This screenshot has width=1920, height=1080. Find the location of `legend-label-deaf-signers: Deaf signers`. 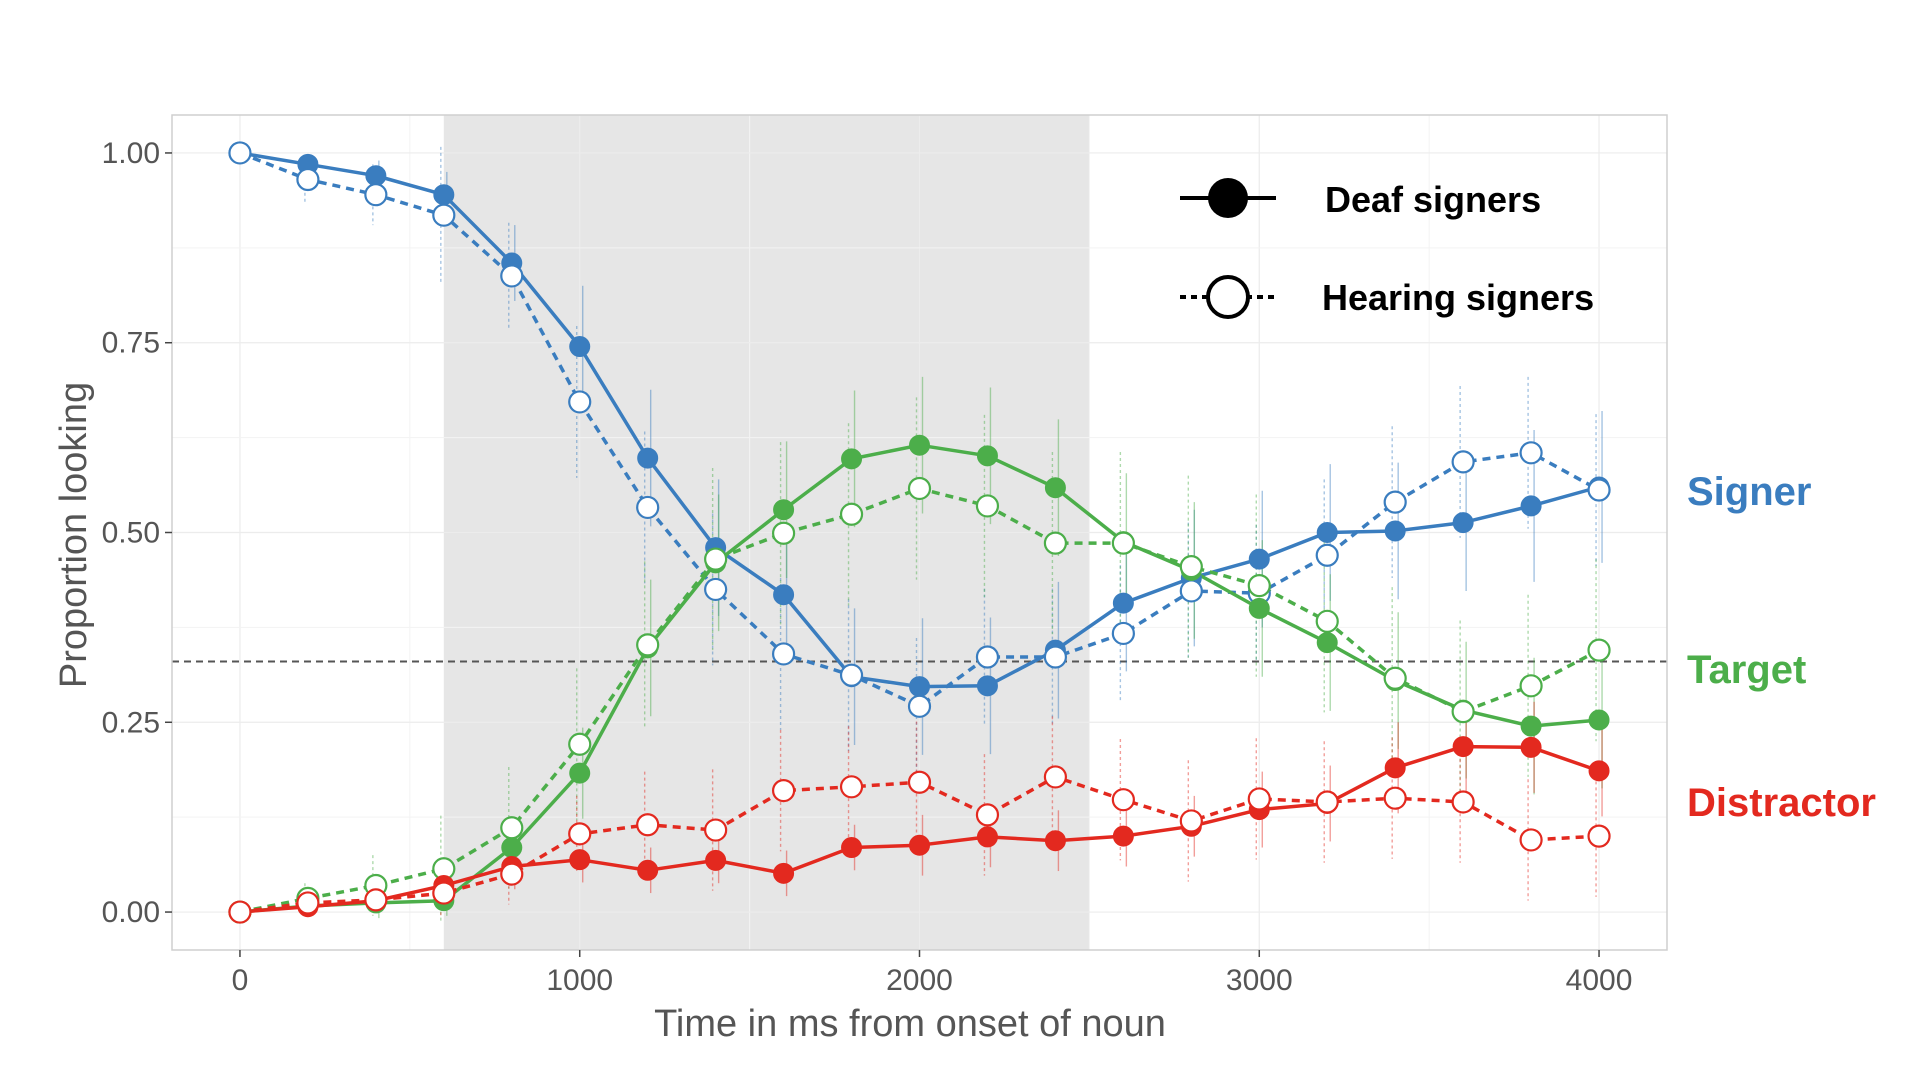

legend-label-deaf-signers: Deaf signers is located at coordinates (1433, 199).